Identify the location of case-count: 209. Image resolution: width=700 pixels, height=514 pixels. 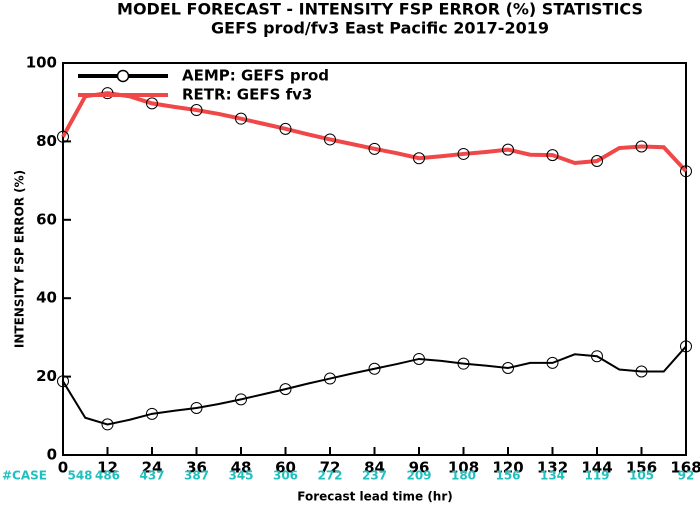
(418, 476).